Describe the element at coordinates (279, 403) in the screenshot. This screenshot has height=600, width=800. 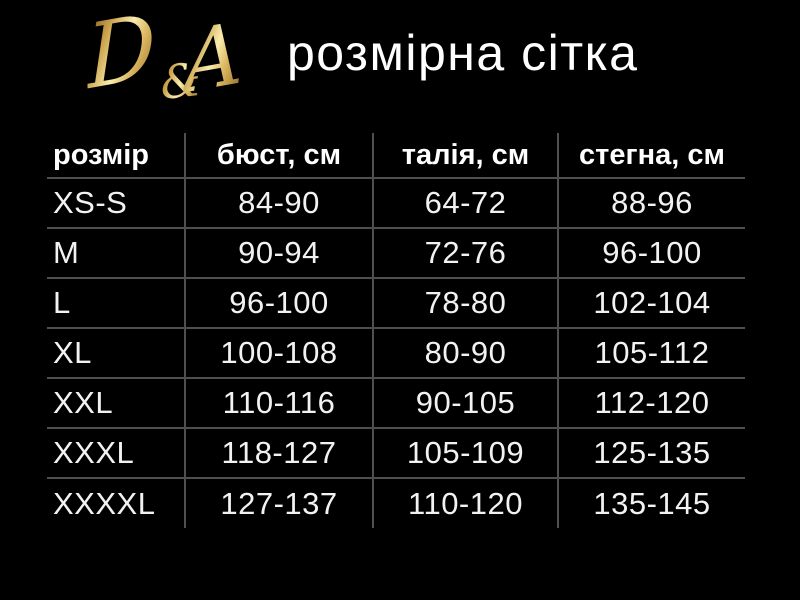
I see `bust-cell: 110-116` at that location.